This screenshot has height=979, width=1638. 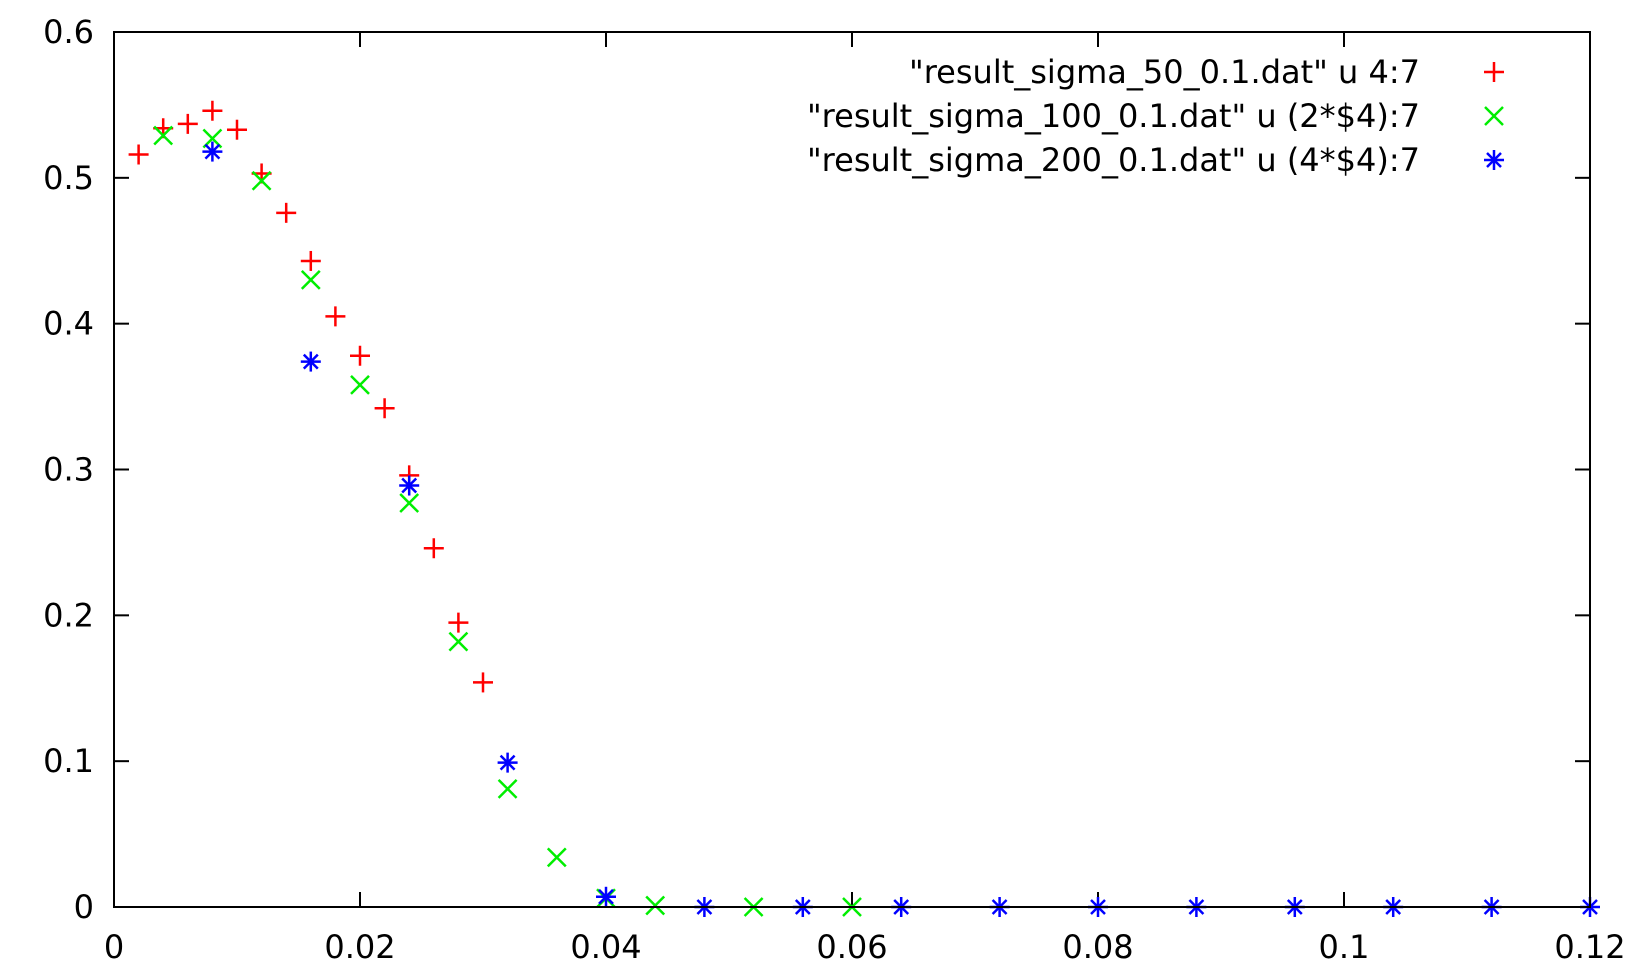 I want to click on y-tick-label: 0.3, so click(x=68, y=470).